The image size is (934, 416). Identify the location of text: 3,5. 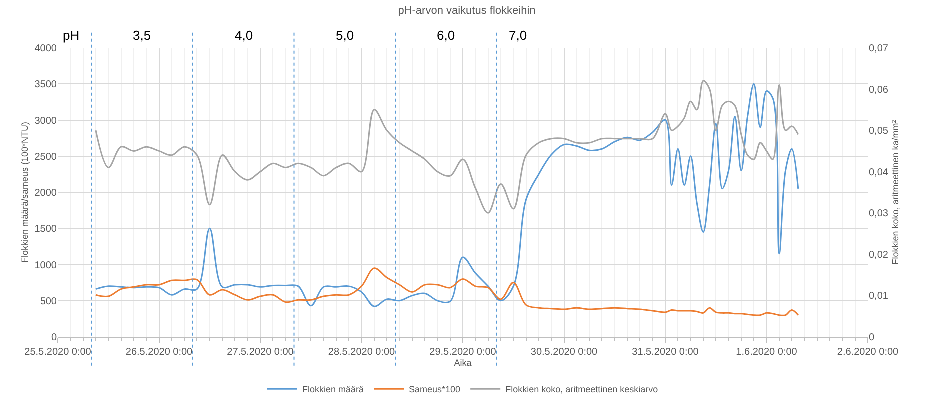
(142, 35).